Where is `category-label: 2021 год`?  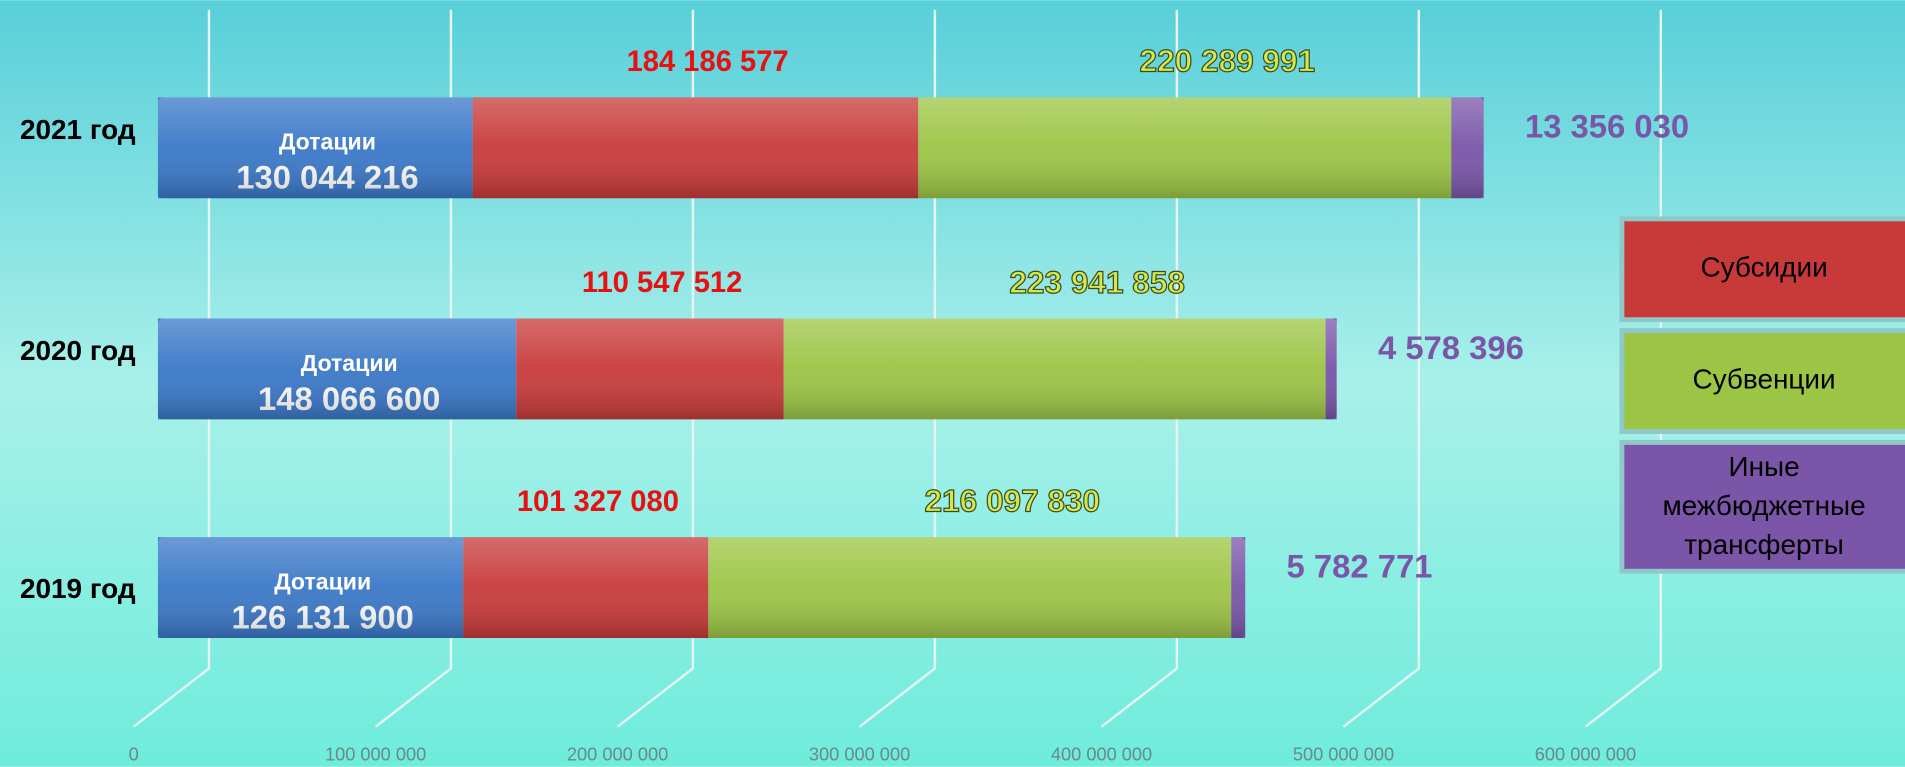
category-label: 2021 год is located at coordinates (78, 129).